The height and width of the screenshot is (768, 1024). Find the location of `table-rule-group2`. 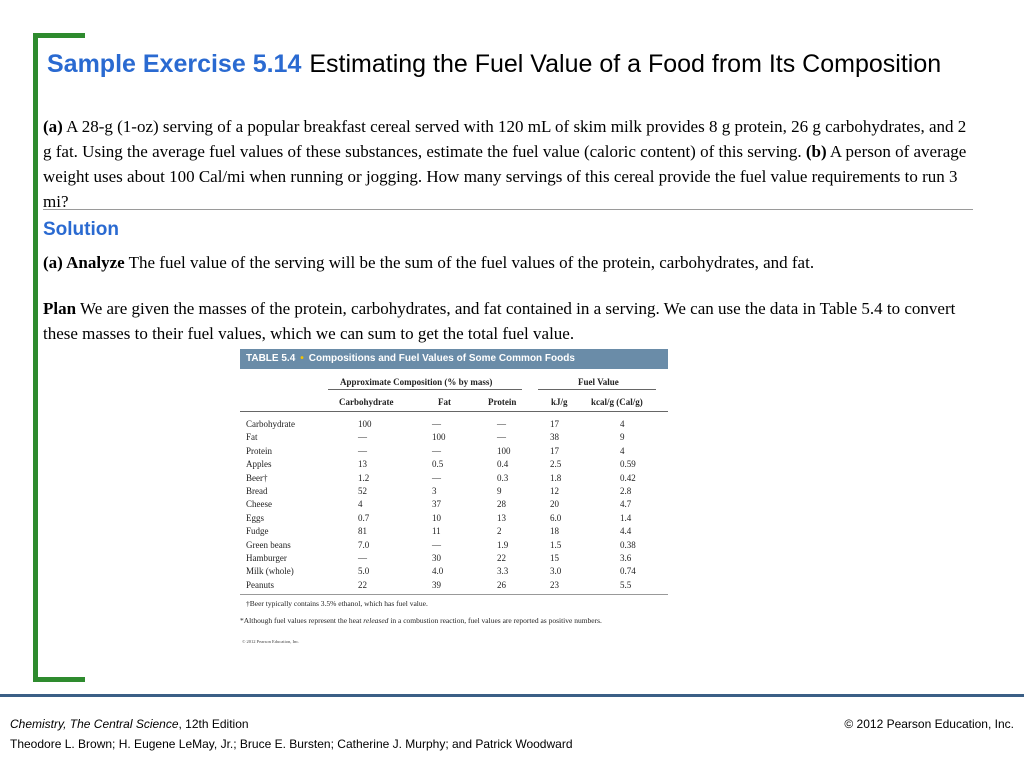

table-rule-group2 is located at coordinates (597, 389).